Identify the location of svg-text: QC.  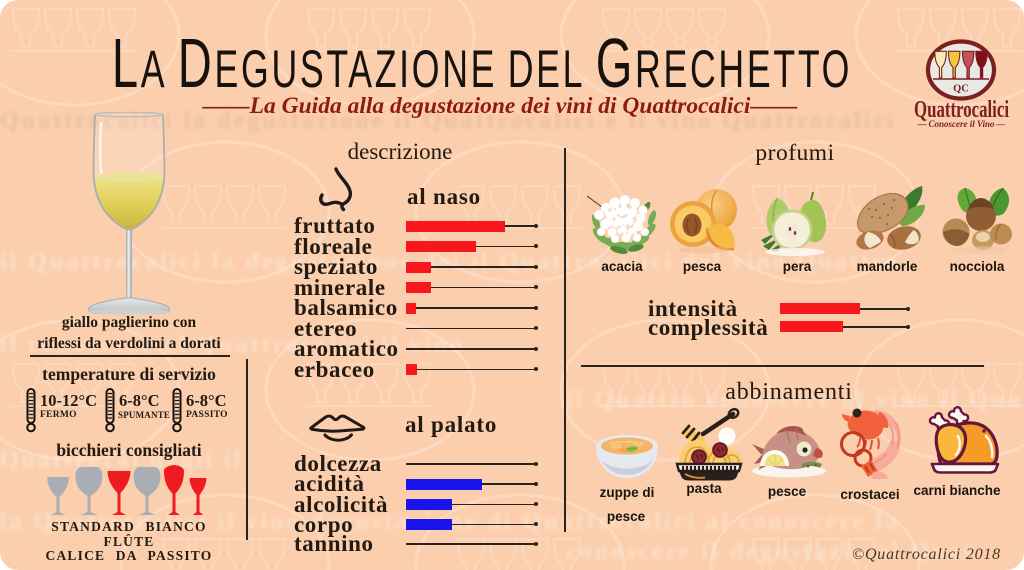
(961, 89).